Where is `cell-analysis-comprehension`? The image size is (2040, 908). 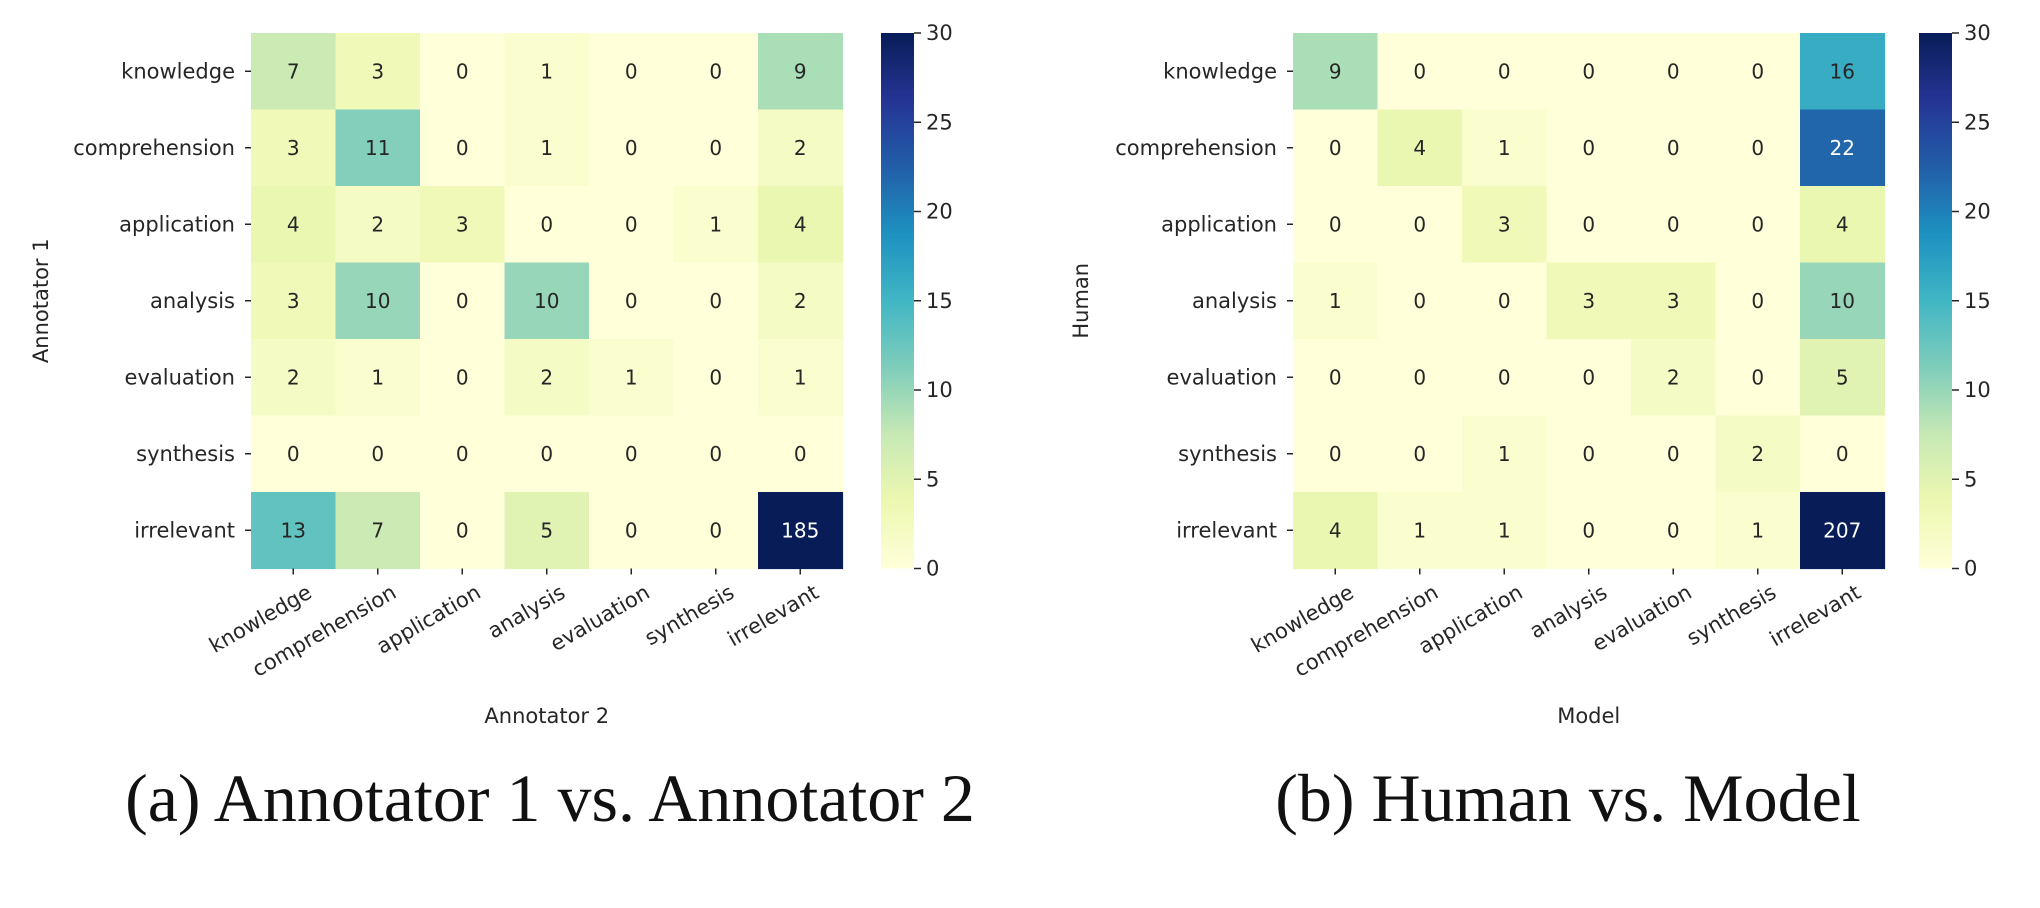 cell-analysis-comprehension is located at coordinates (378, 301).